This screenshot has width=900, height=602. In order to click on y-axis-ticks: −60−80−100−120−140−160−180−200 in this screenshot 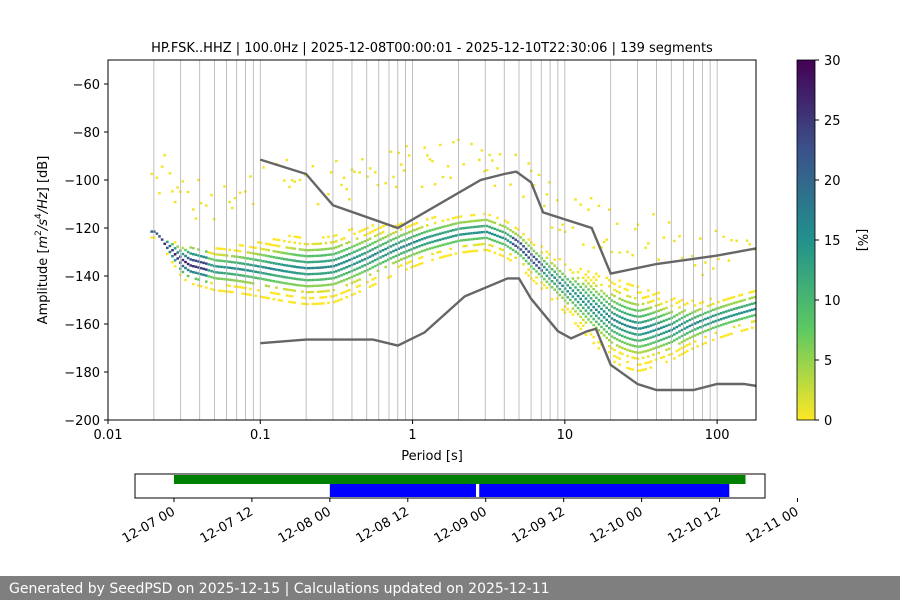, I will do `click(86, 253)`.